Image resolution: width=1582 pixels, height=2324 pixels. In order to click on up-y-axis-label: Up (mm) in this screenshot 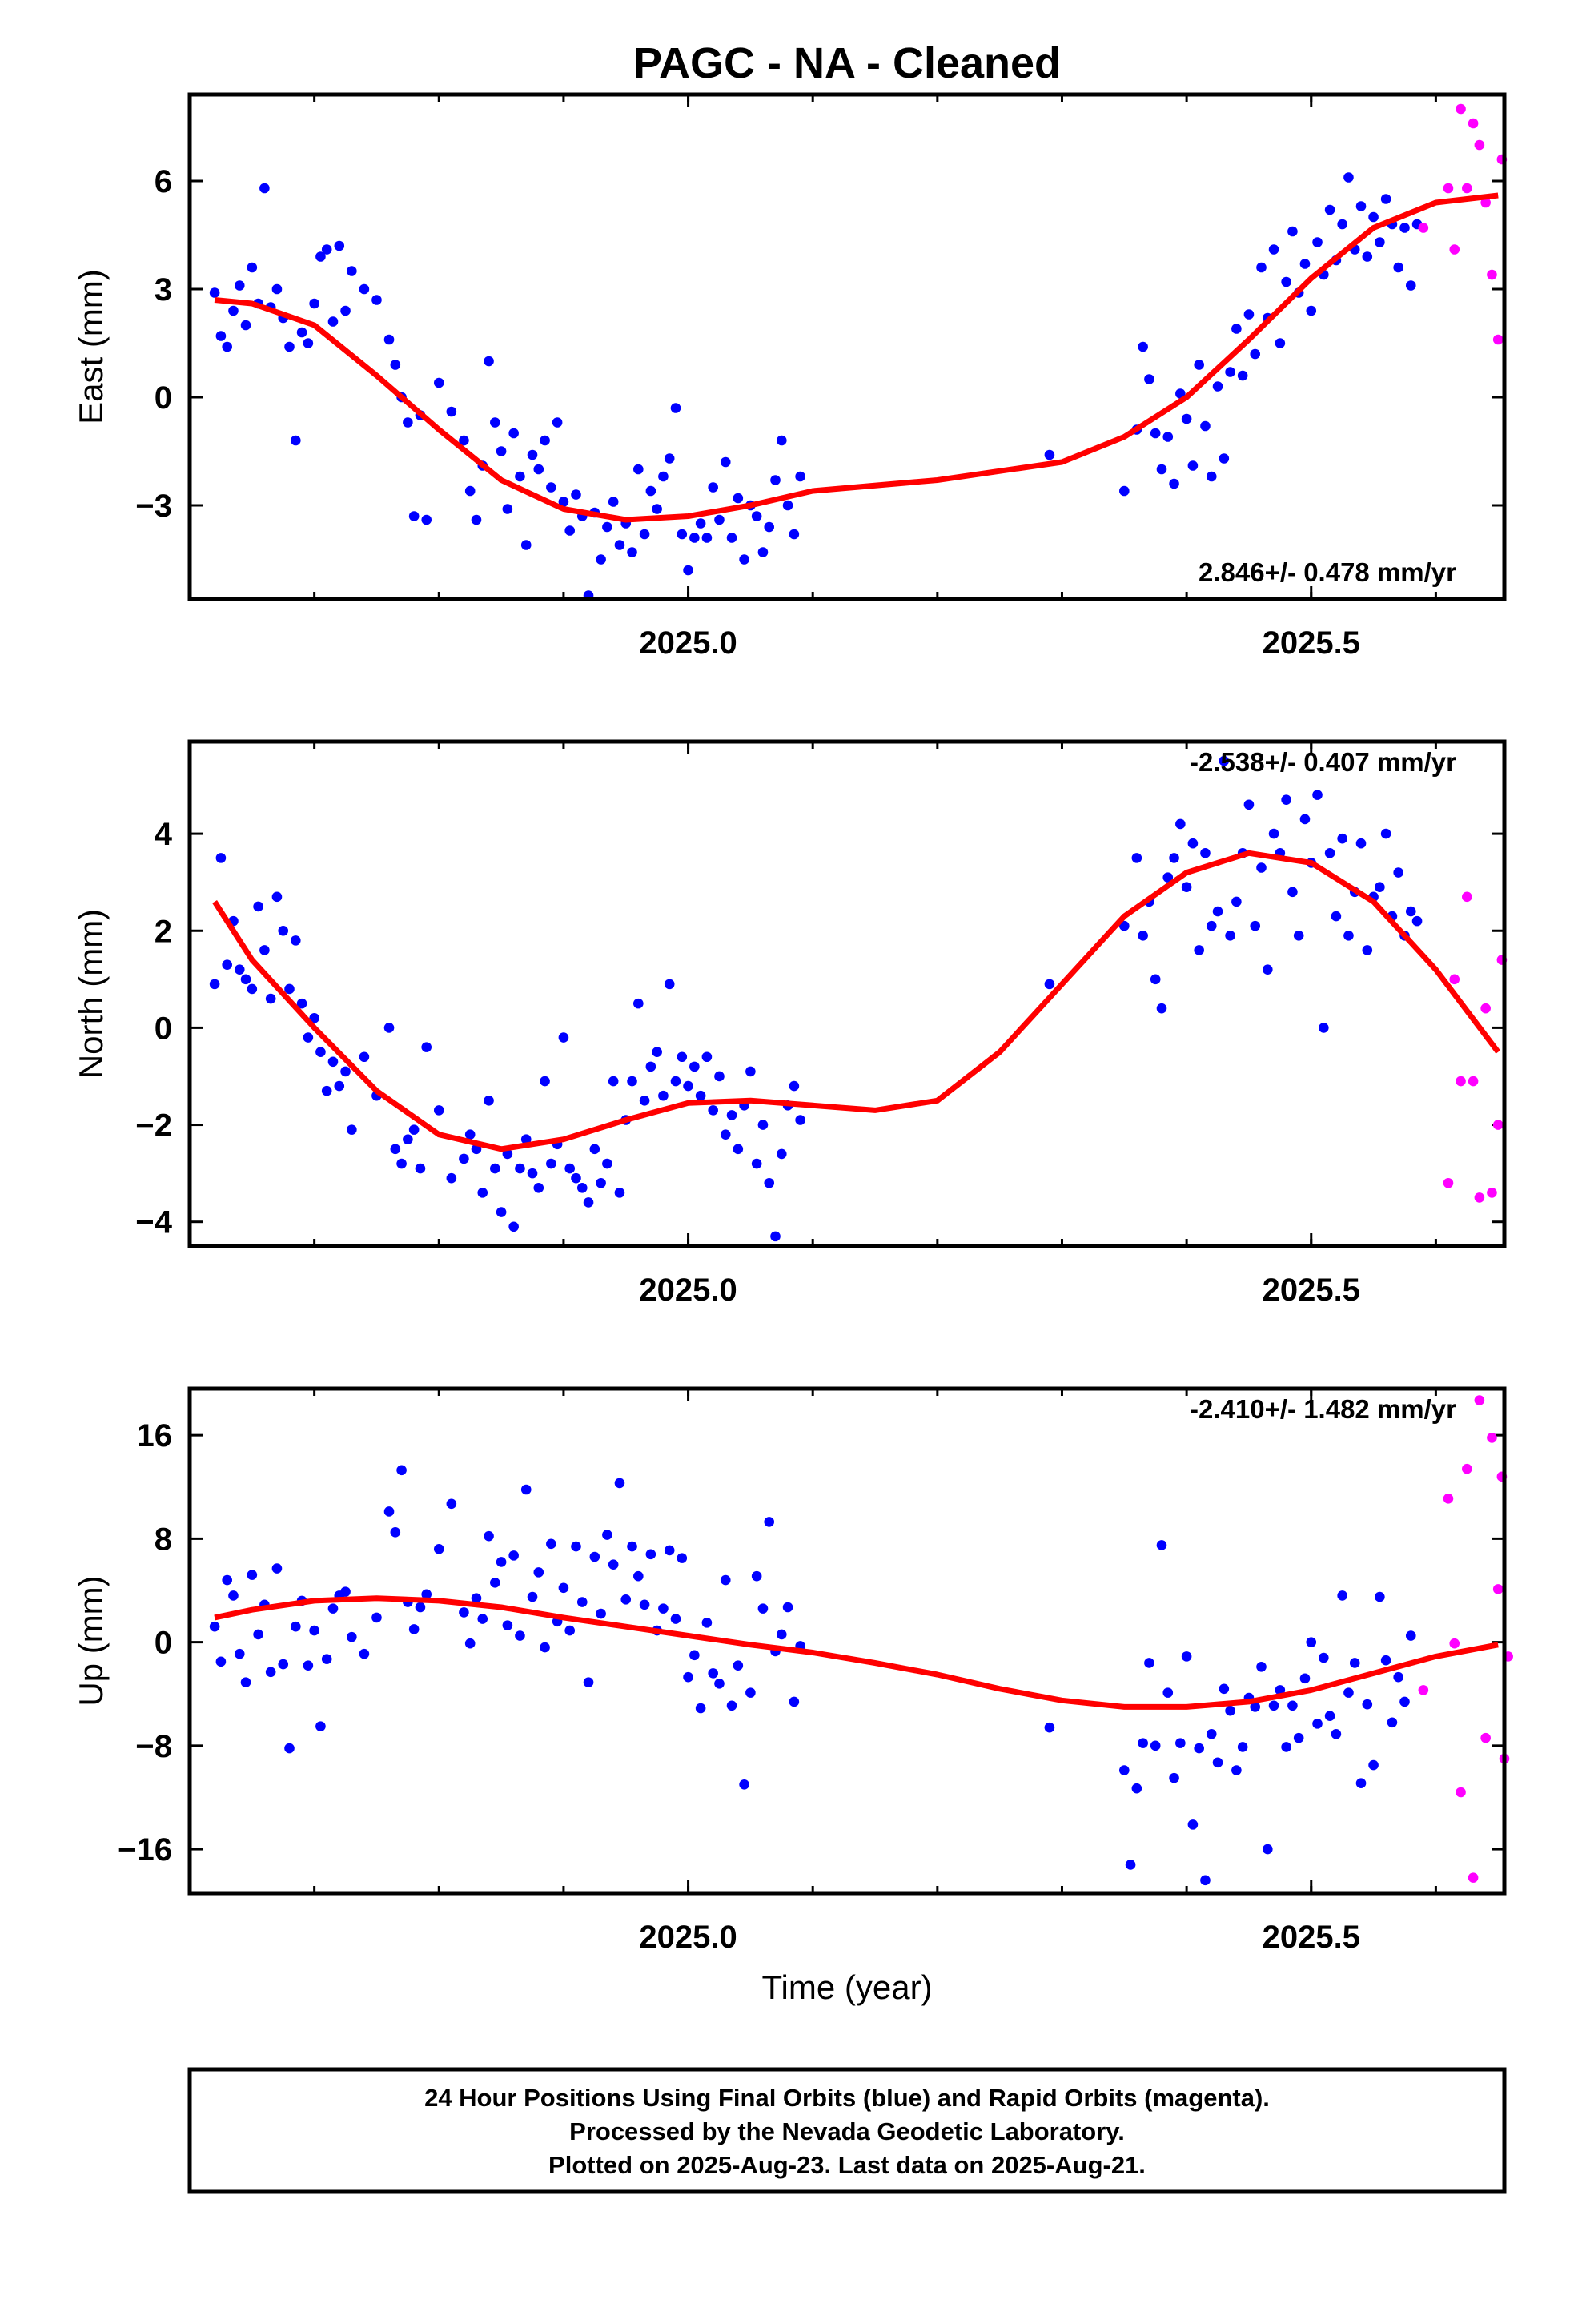, I will do `click(91, 1640)`.